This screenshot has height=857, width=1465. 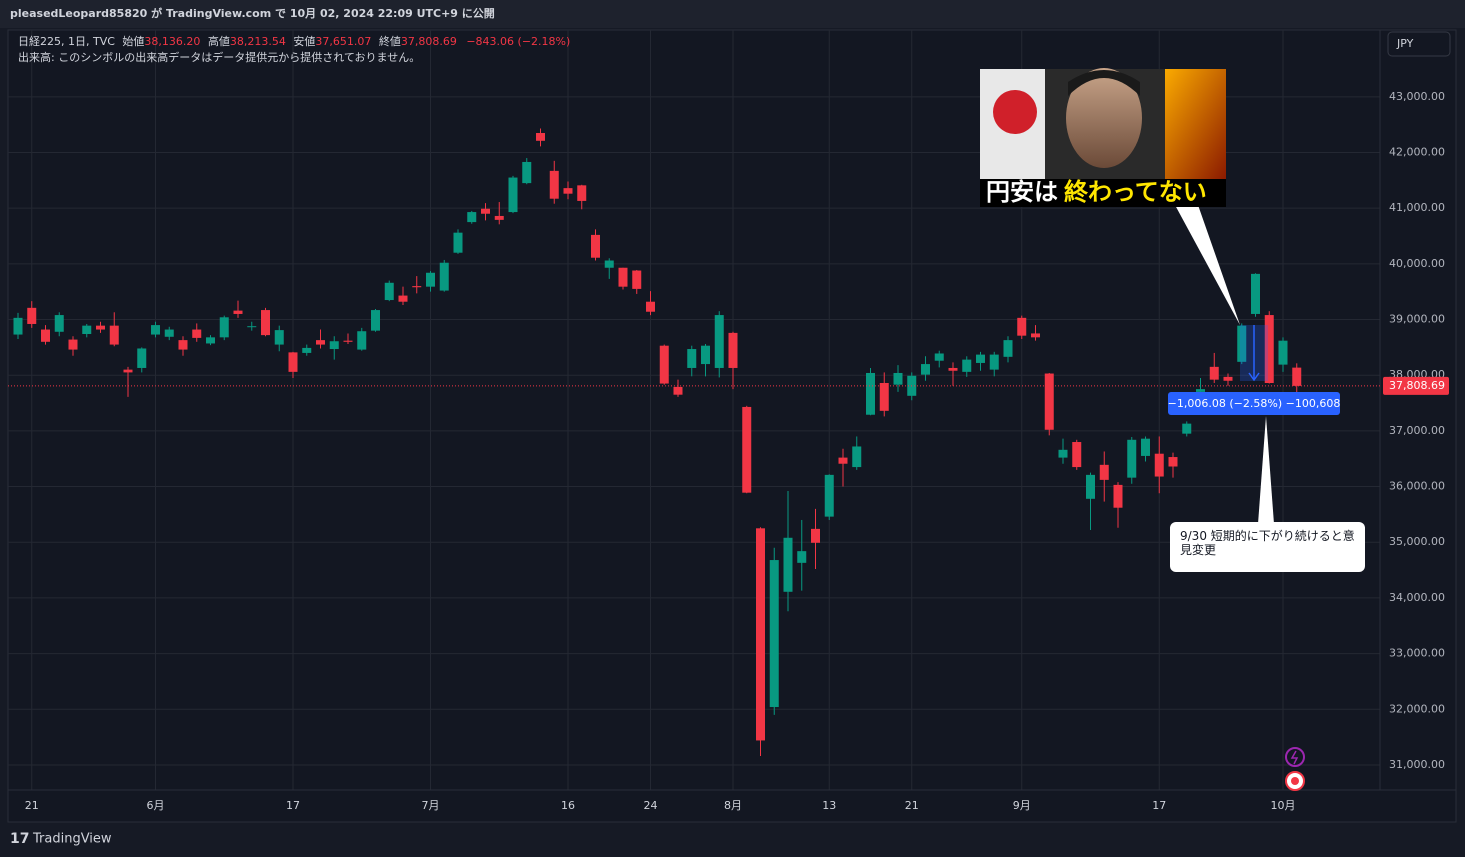 What do you see at coordinates (1295, 781) in the screenshot?
I see `event-dot` at bounding box center [1295, 781].